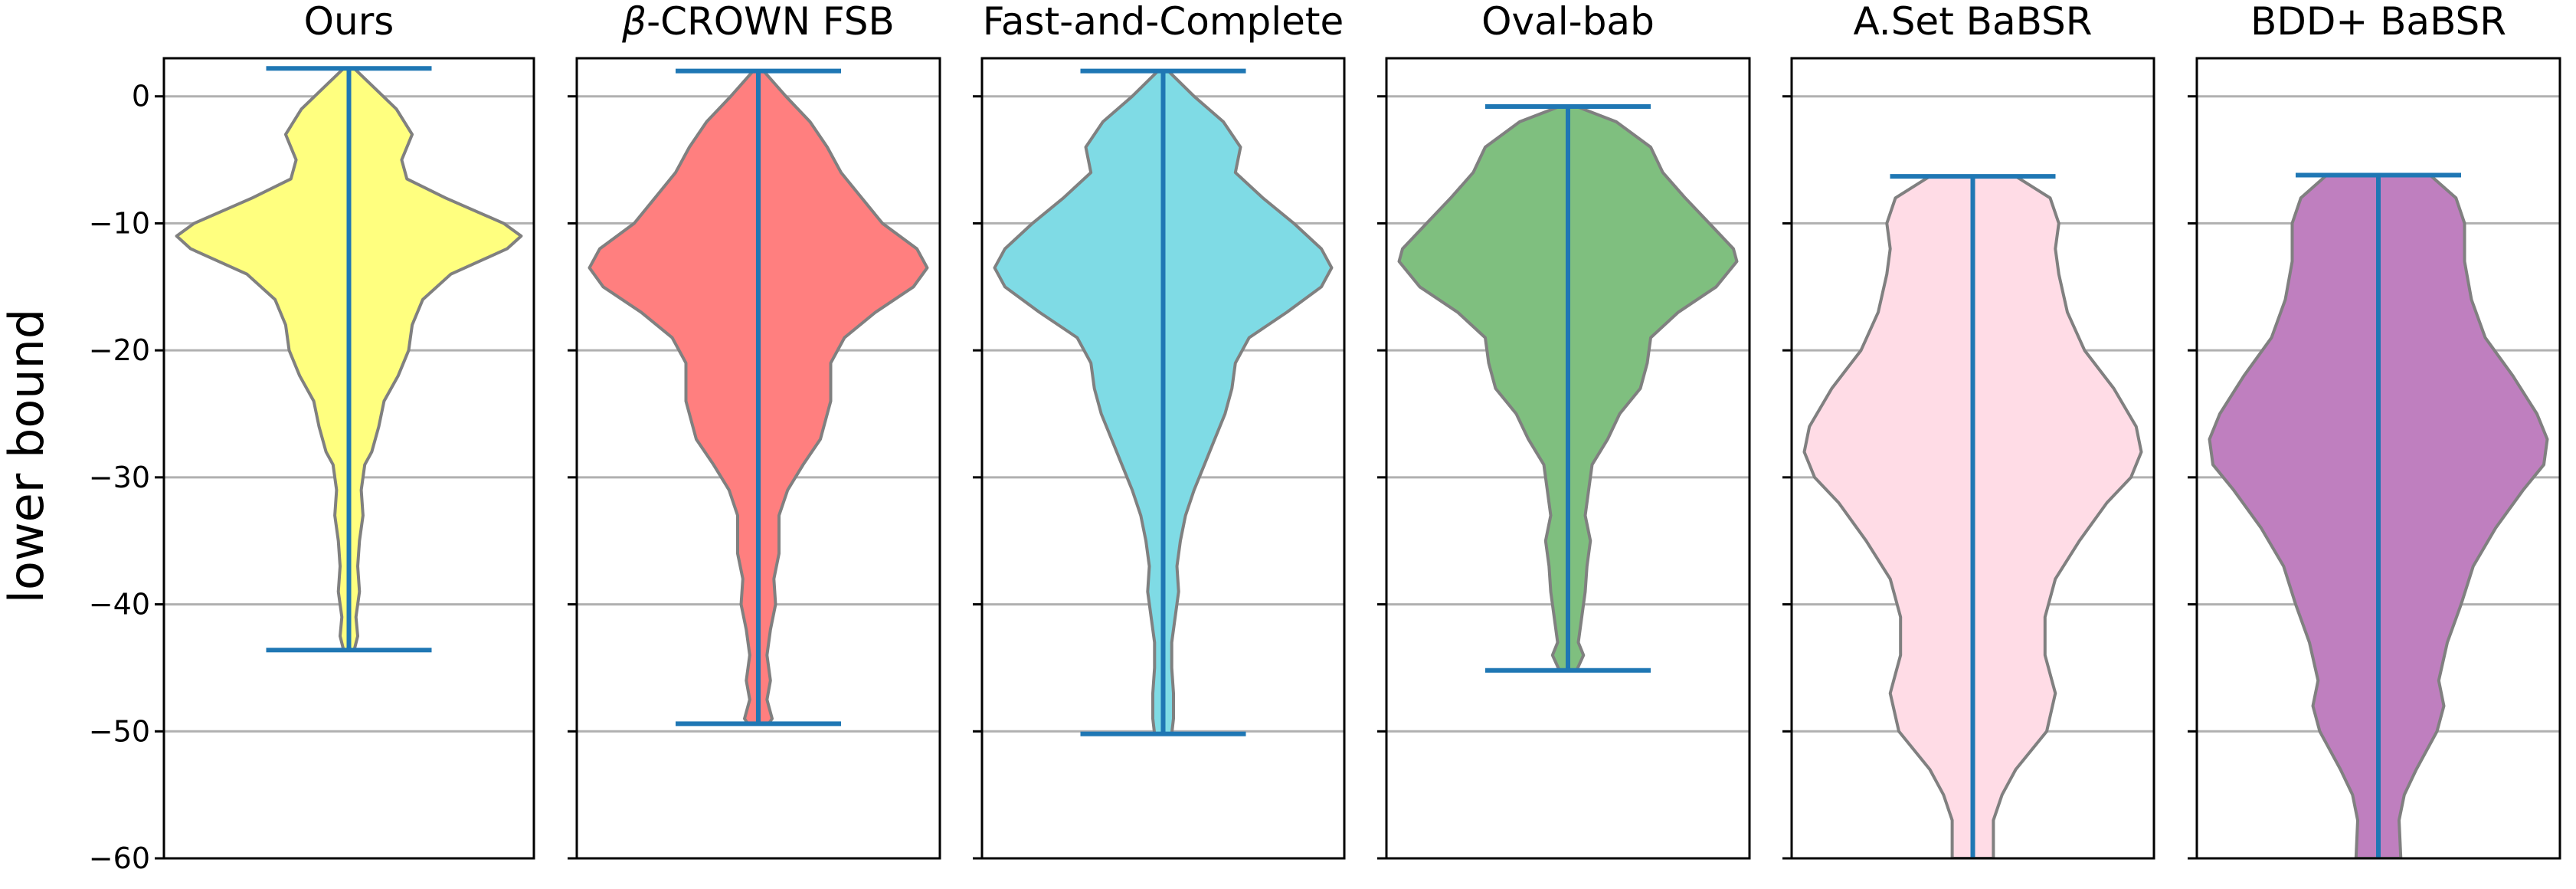 The width and height of the screenshot is (2576, 889). Describe the element at coordinates (119, 477) in the screenshot. I see `y-tick-label: −30` at that location.